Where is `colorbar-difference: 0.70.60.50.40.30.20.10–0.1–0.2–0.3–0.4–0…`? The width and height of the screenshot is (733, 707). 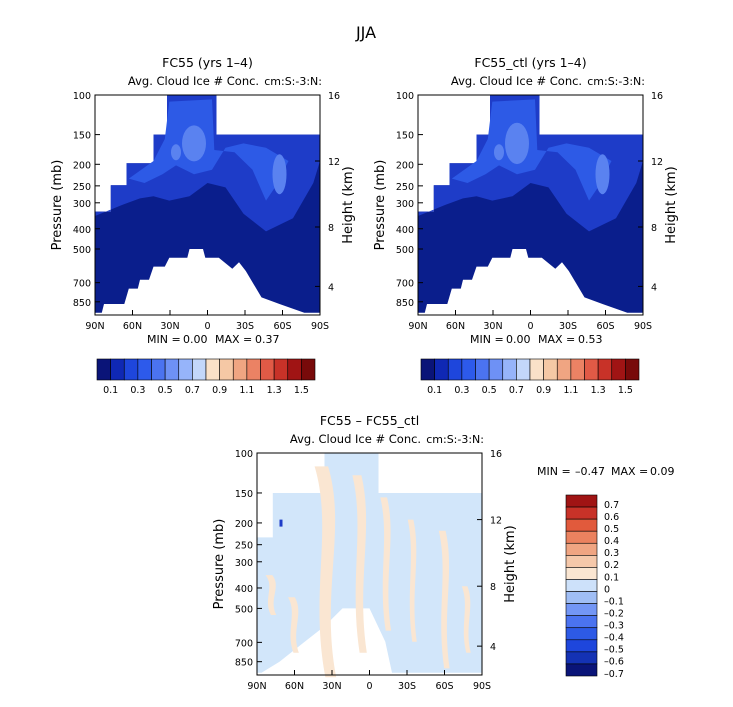
colorbar-difference: 0.70.60.50.40.30.20.10–0.1–0.2–0.3–0.4–0… is located at coordinates (594, 587).